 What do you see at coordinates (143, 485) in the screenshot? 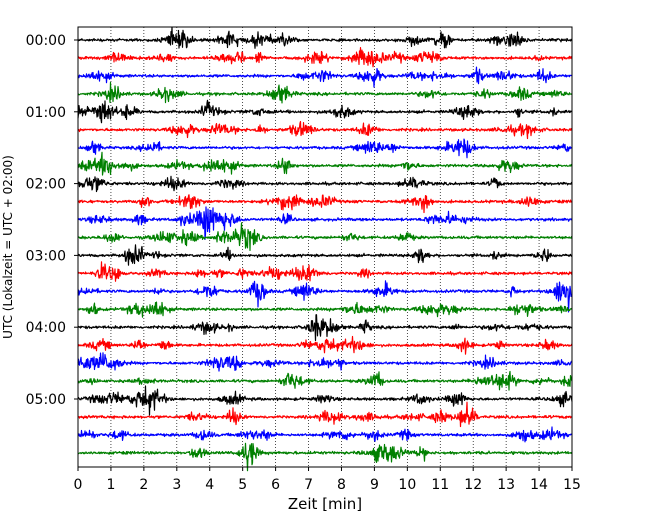
I see `x-tick-label: 2` at bounding box center [143, 485].